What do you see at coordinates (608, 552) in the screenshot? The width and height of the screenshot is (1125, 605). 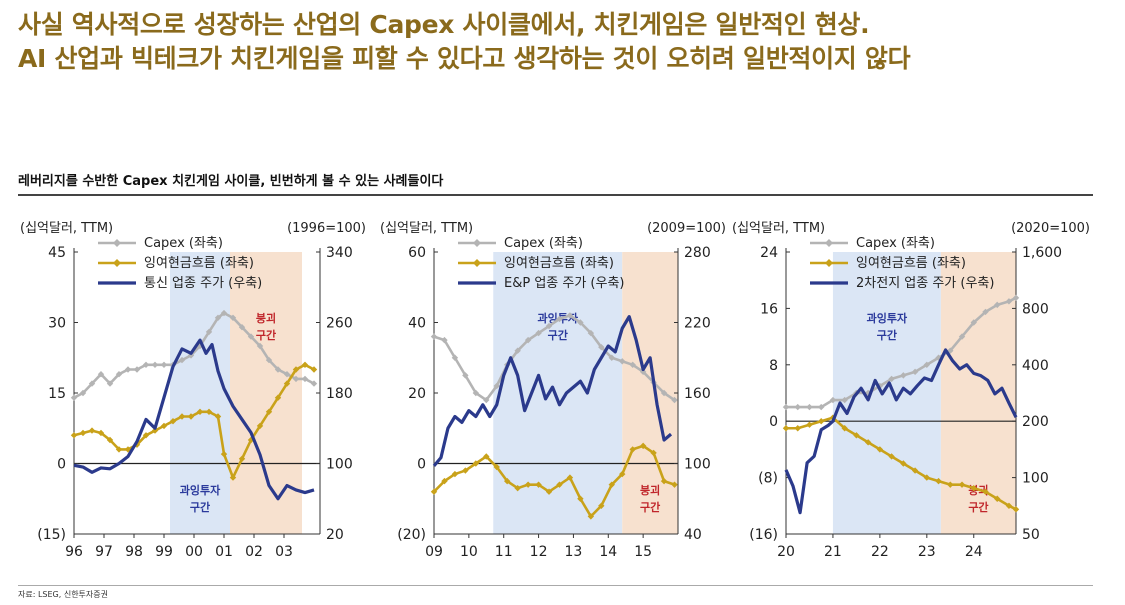 I see `x-tick-label: 14` at bounding box center [608, 552].